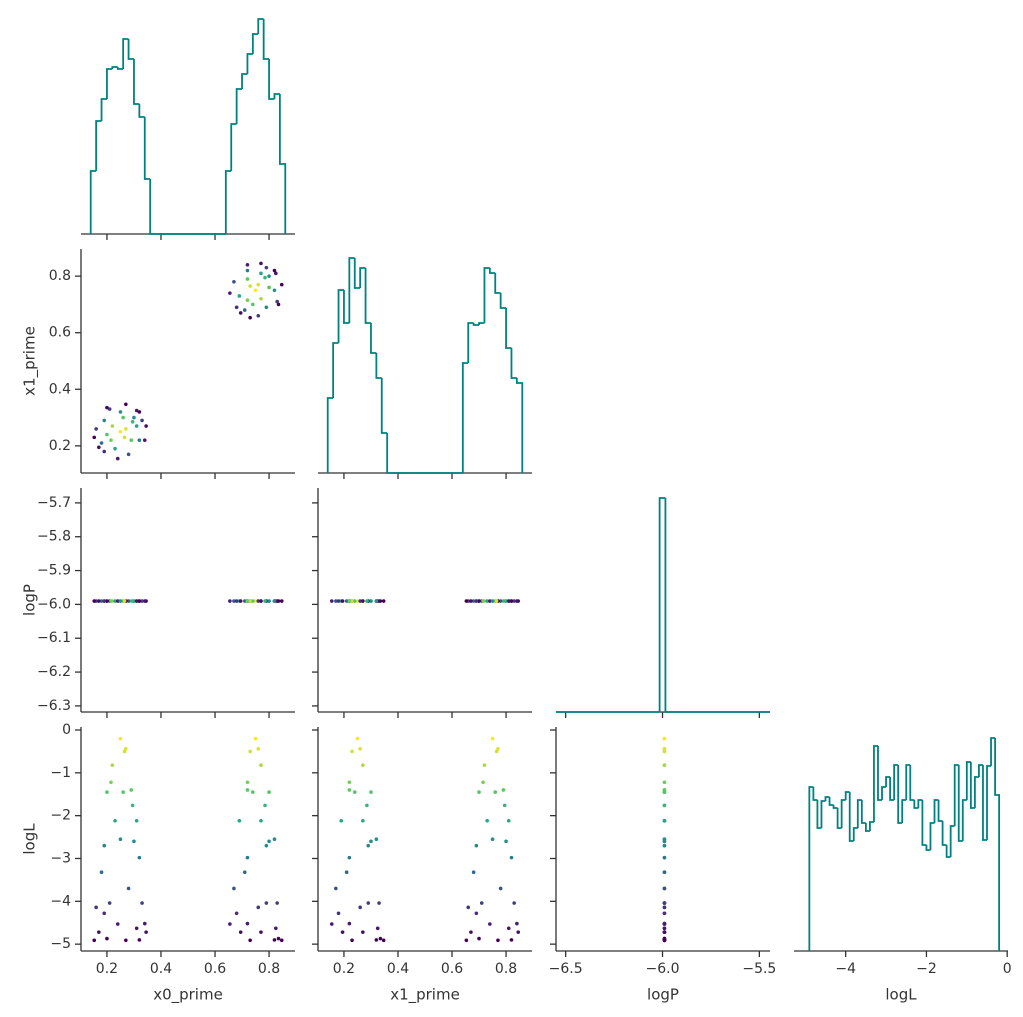 Image resolution: width=1023 pixels, height=1017 pixels. I want to click on y-tick-label: −6.3, so click(54, 706).